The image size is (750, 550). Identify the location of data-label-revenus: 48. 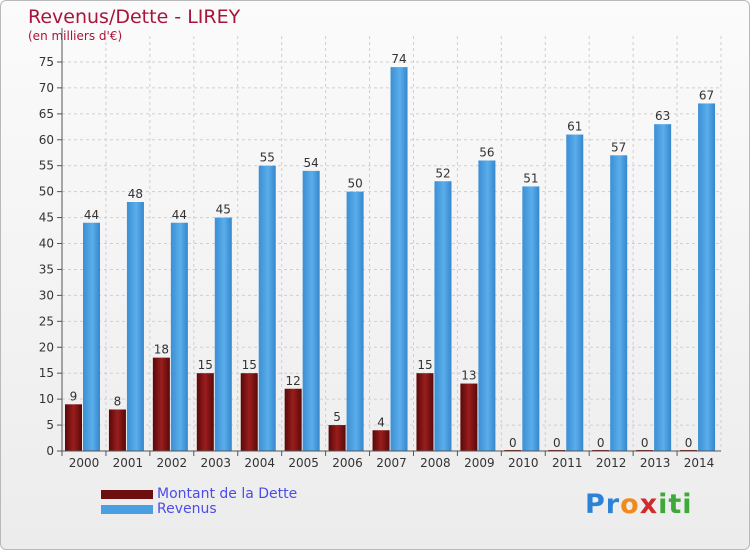
(135, 194).